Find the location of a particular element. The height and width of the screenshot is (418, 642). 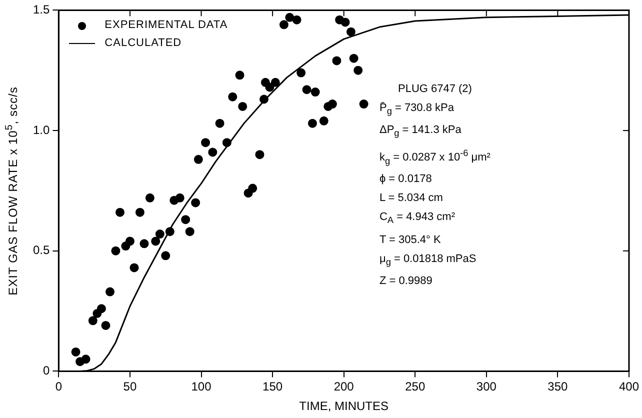

annotation: C$_{A}$ = 4.943 cm² is located at coordinates (417, 219).